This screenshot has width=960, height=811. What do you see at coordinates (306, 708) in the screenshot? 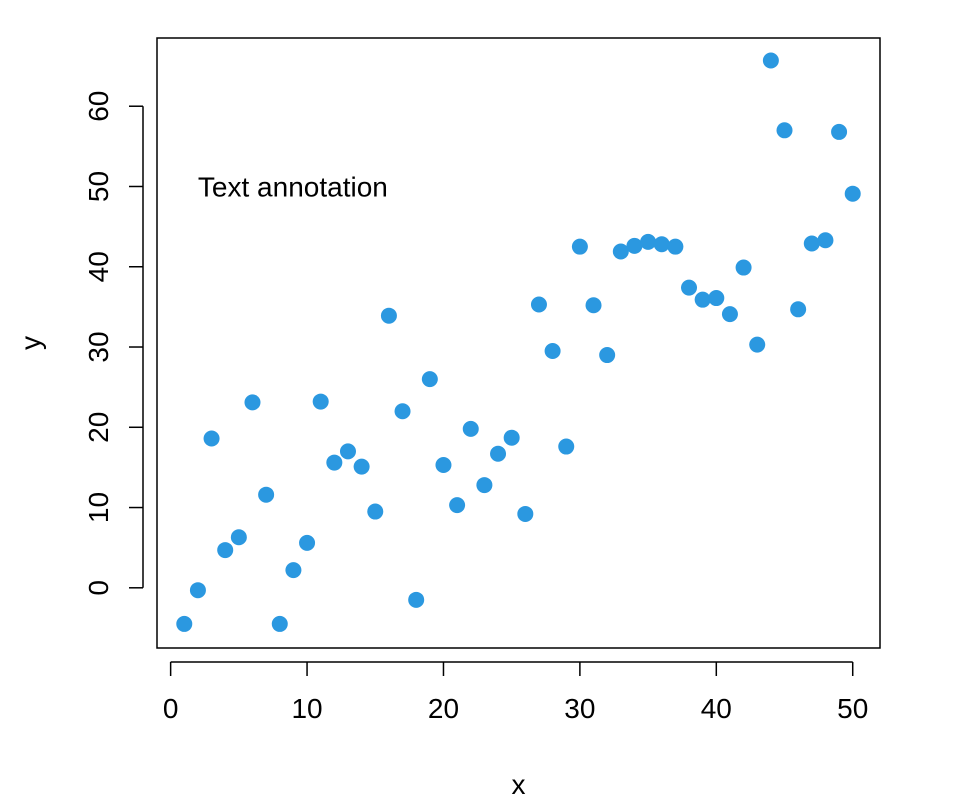
I see `x-tick-label: 10` at bounding box center [306, 708].